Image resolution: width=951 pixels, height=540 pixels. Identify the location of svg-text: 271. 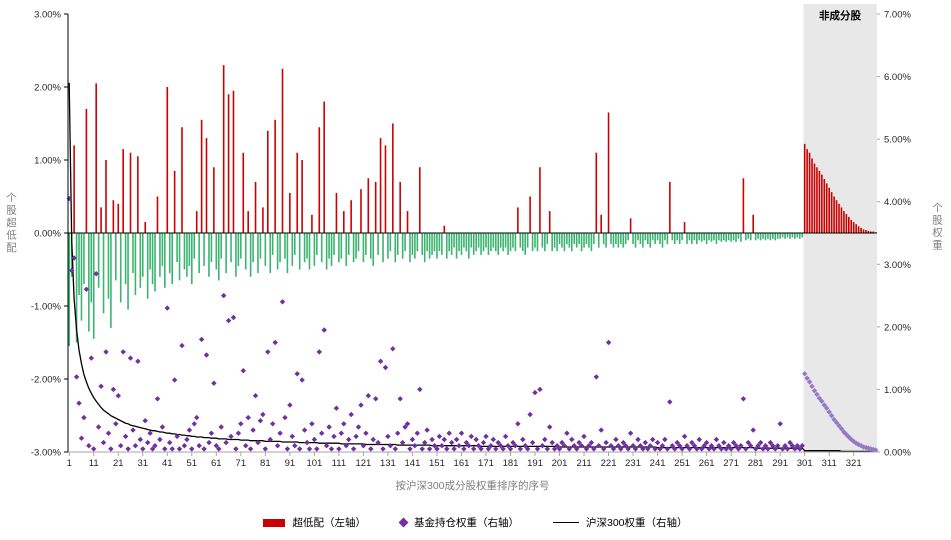
(731, 463).